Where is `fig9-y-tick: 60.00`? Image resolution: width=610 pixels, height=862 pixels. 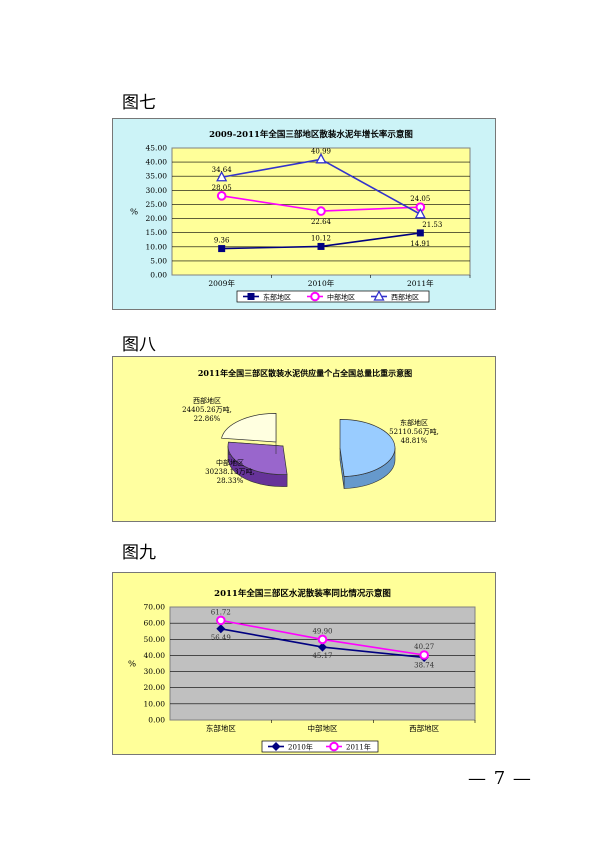
fig9-y-tick: 60.00 is located at coordinates (155, 623).